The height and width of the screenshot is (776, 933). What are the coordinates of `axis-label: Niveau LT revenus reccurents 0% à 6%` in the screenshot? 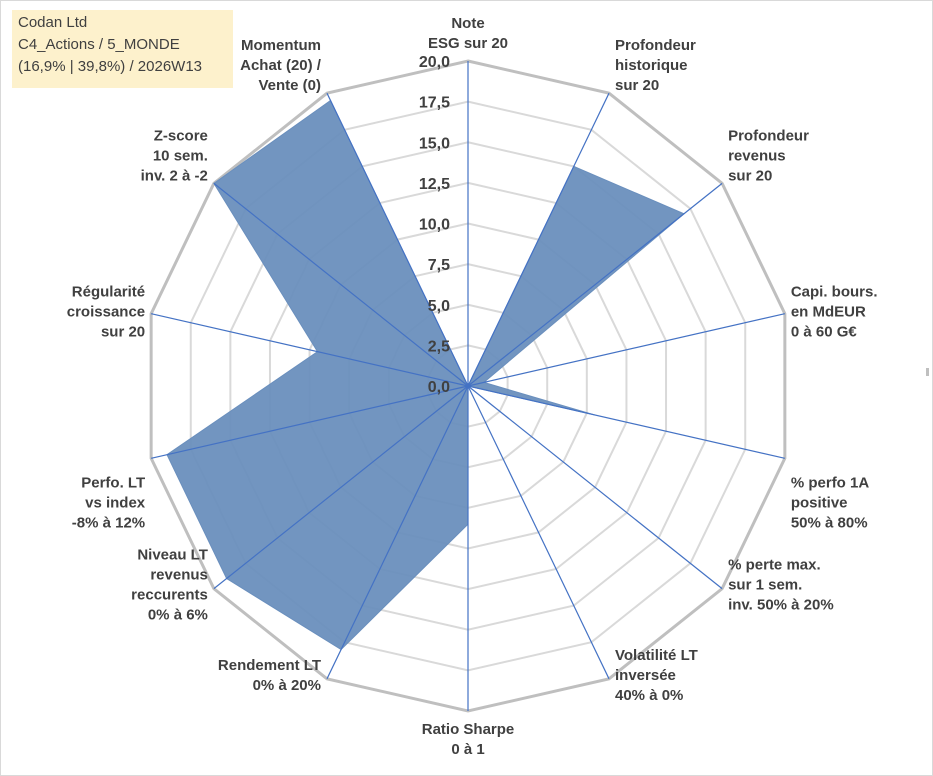 It's located at (169, 585).